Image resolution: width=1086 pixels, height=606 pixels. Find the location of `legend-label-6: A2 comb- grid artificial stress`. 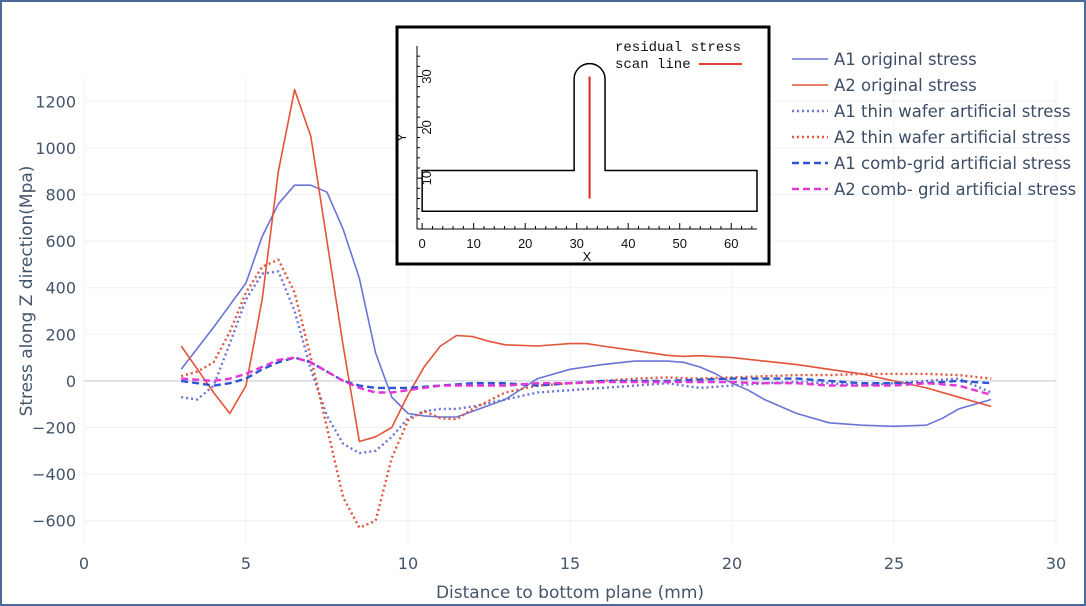

legend-label-6: A2 comb- grid artificial stress is located at coordinates (955, 189).